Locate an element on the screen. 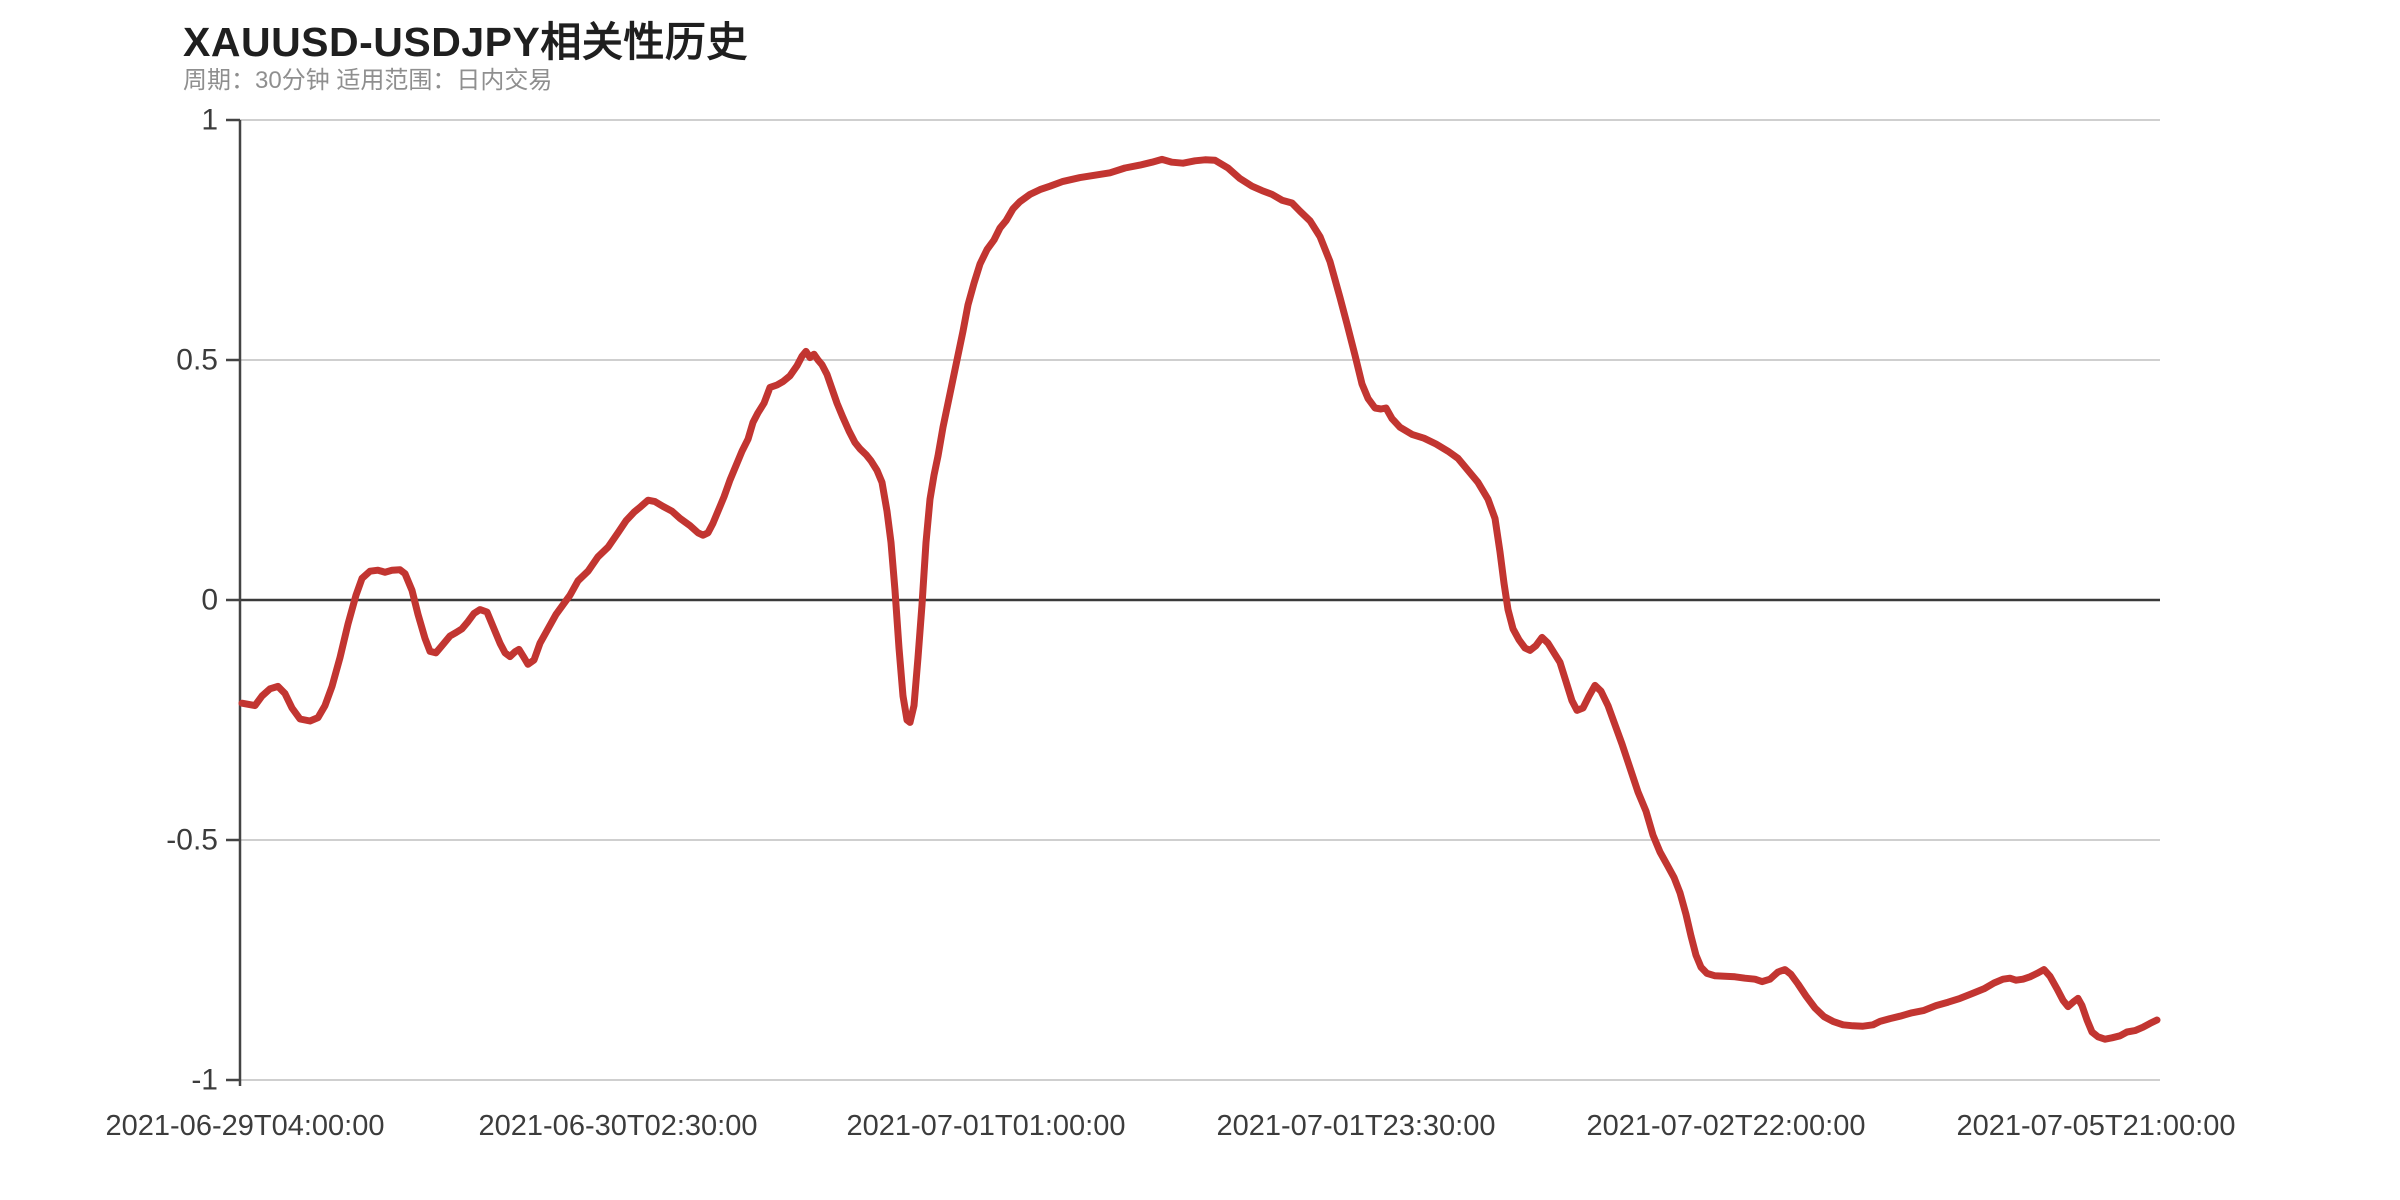  chart-subtitle: 周期：30分钟 适用范围：日内交易 is located at coordinates (368, 80).